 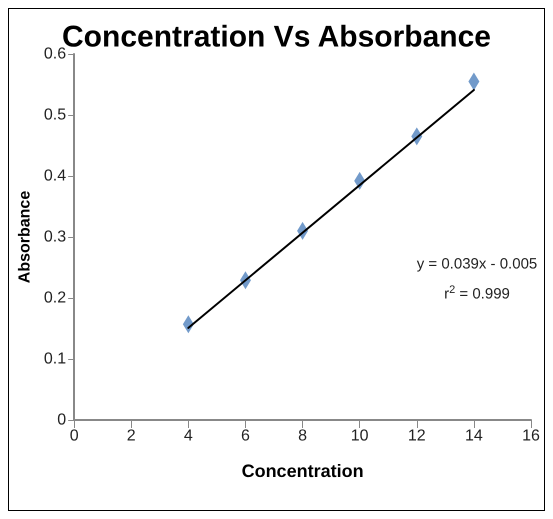 I want to click on y-tick-label: 0.3, so click(x=55, y=237).